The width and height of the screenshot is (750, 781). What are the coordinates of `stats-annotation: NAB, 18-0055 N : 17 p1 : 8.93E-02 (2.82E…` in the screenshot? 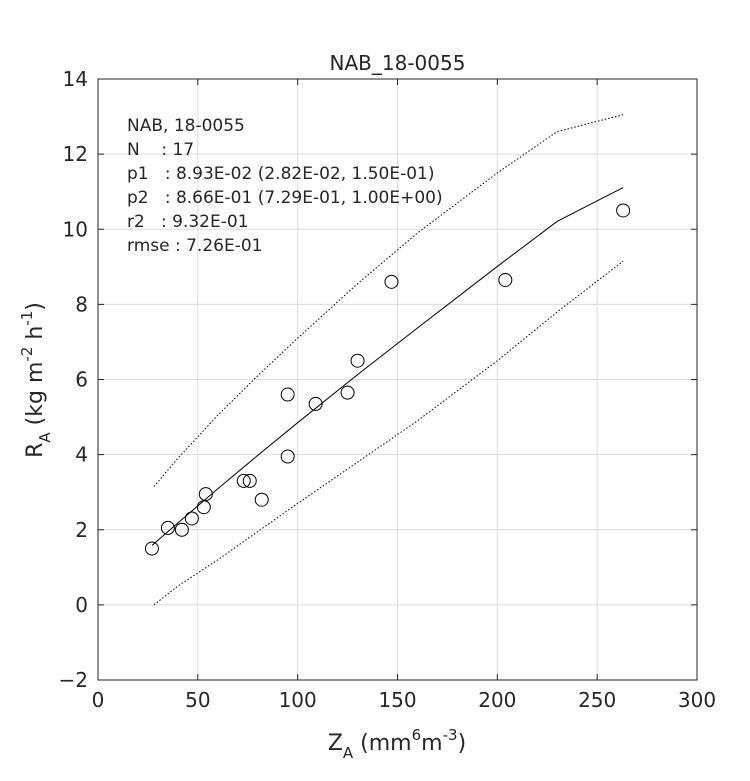 It's located at (285, 186).